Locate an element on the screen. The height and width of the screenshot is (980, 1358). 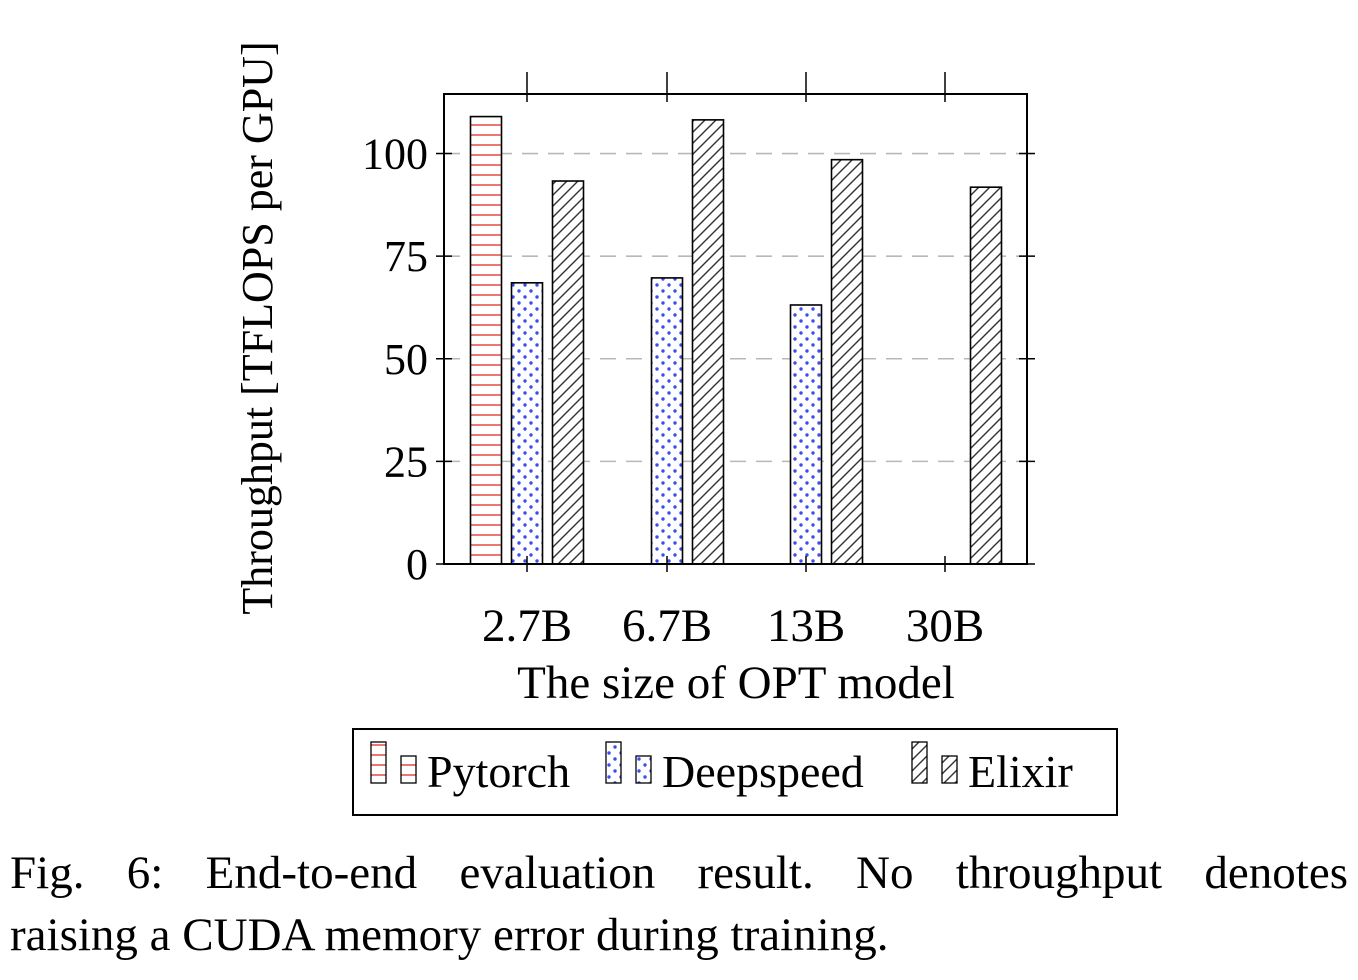
legend-swatch-small-pytorch is located at coordinates (408, 769).